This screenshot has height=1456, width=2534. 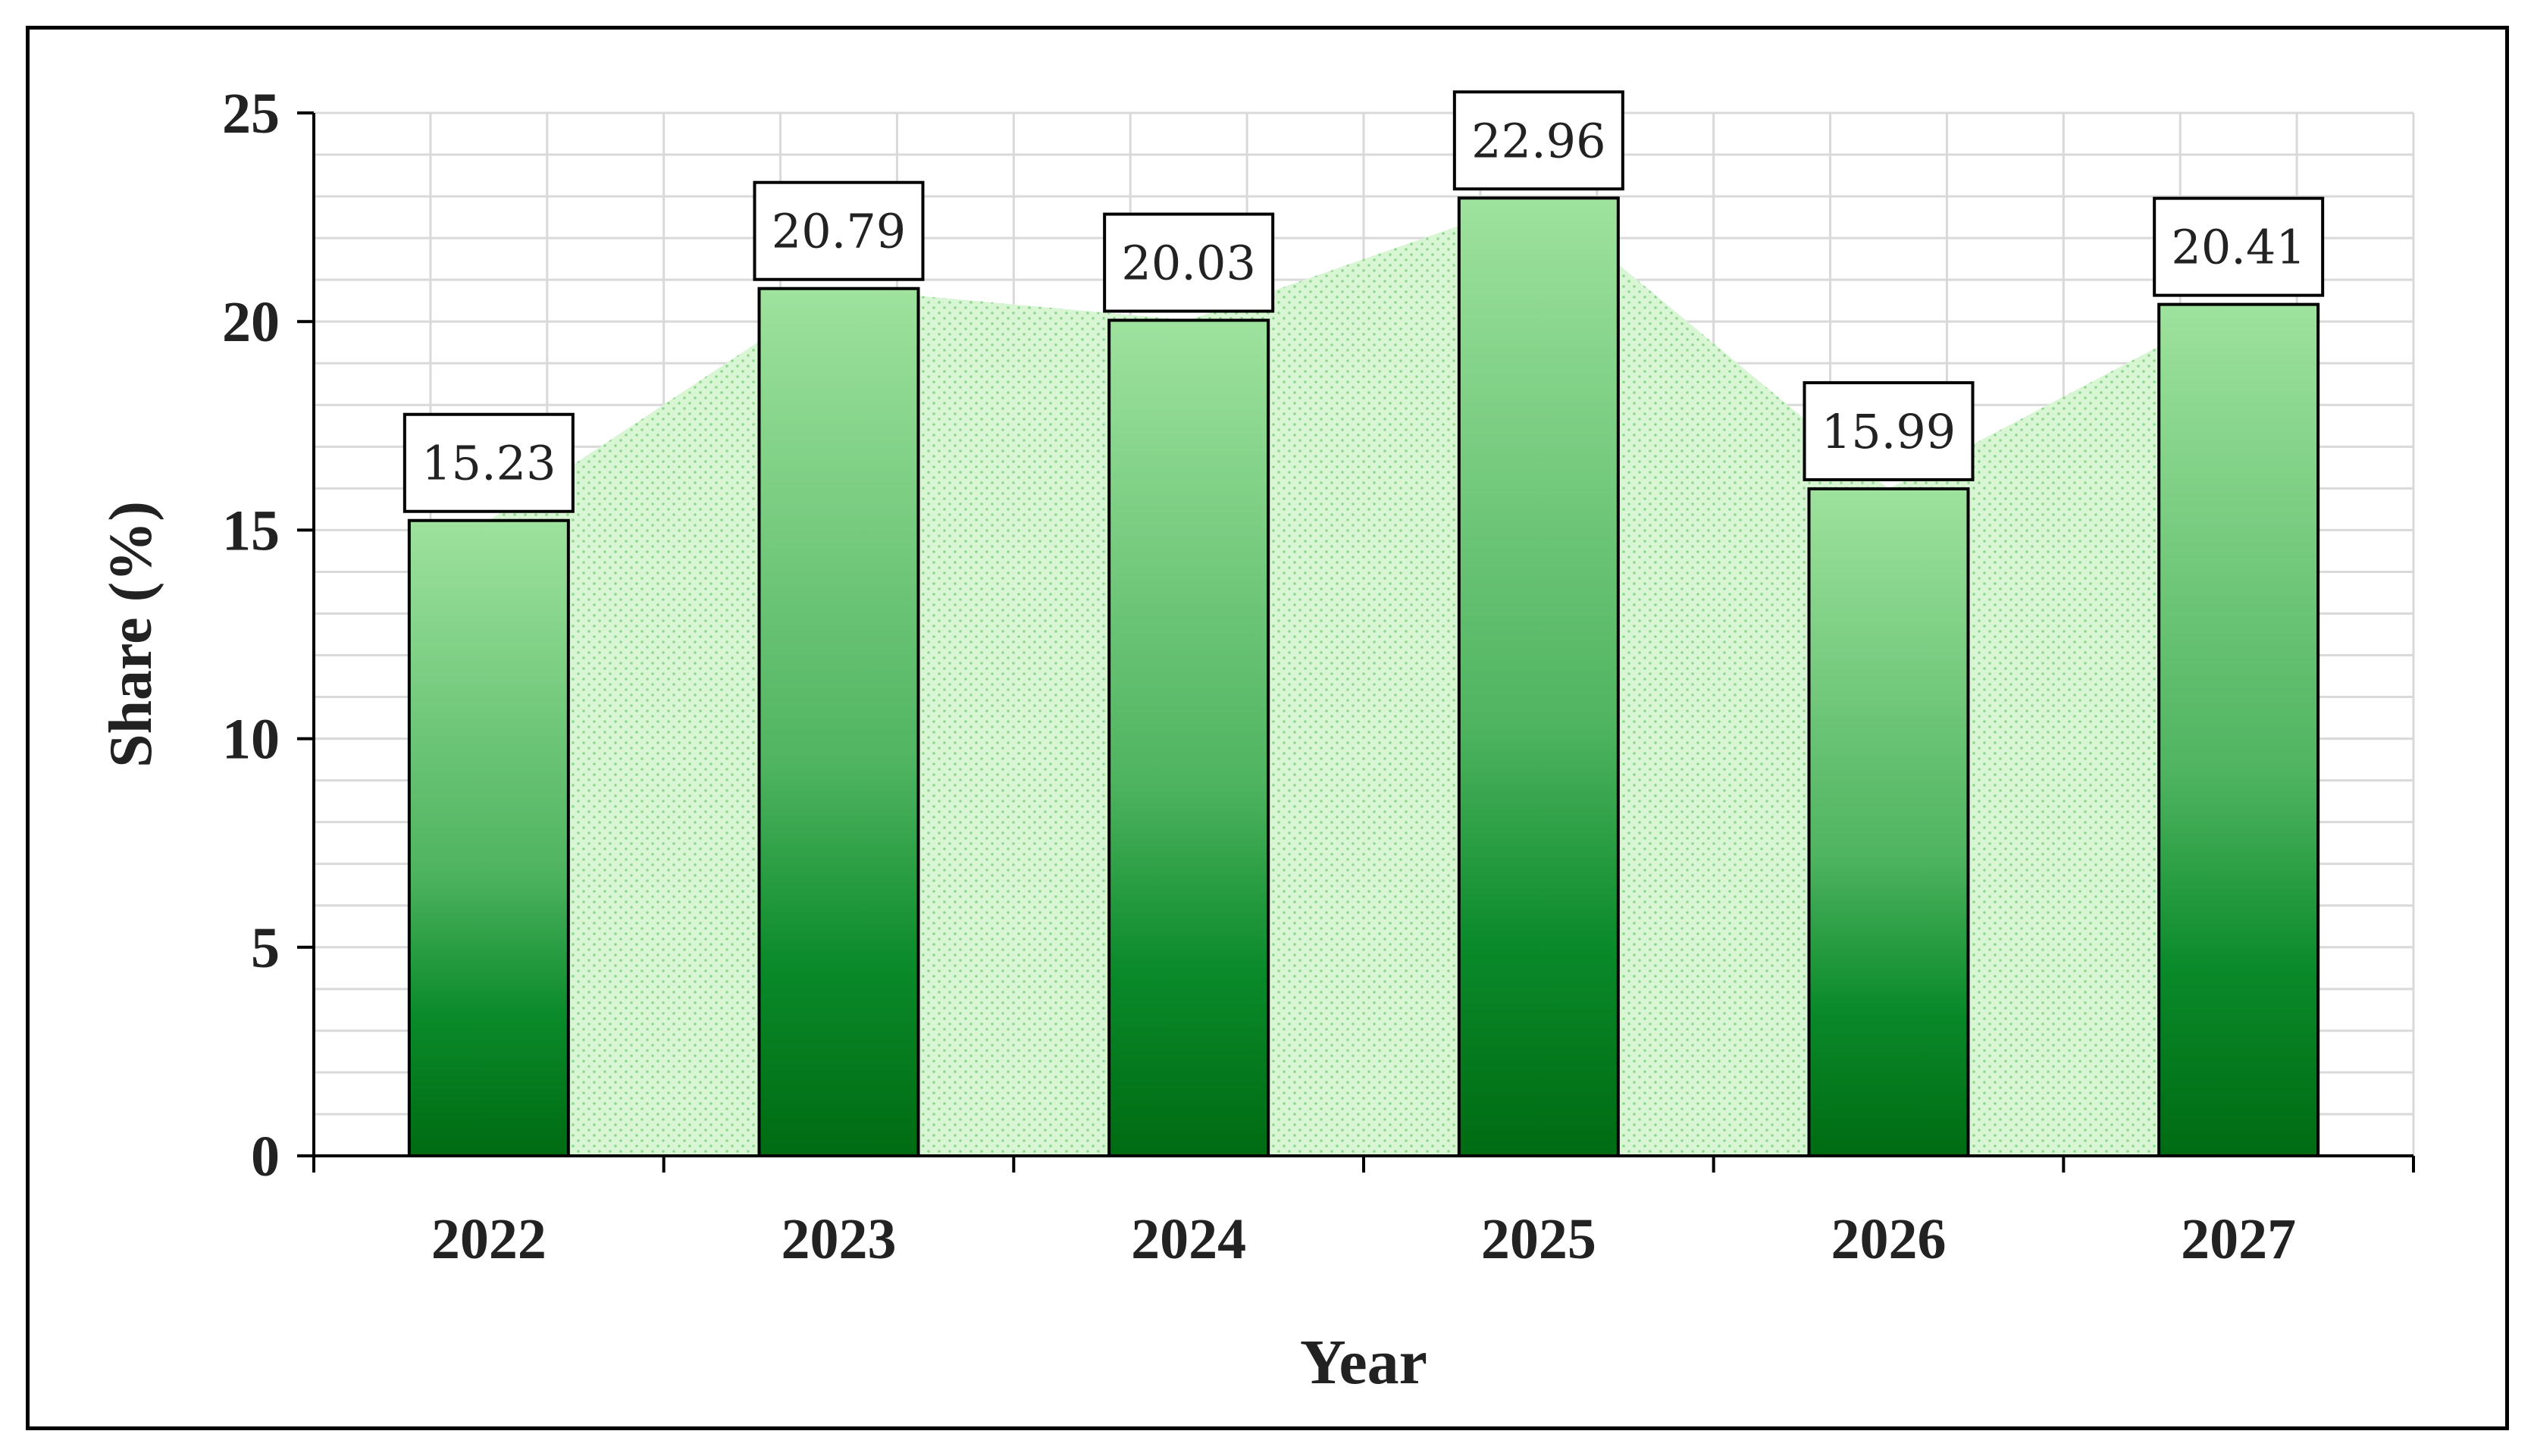 I want to click on data-label: 15.99, so click(x=1888, y=431).